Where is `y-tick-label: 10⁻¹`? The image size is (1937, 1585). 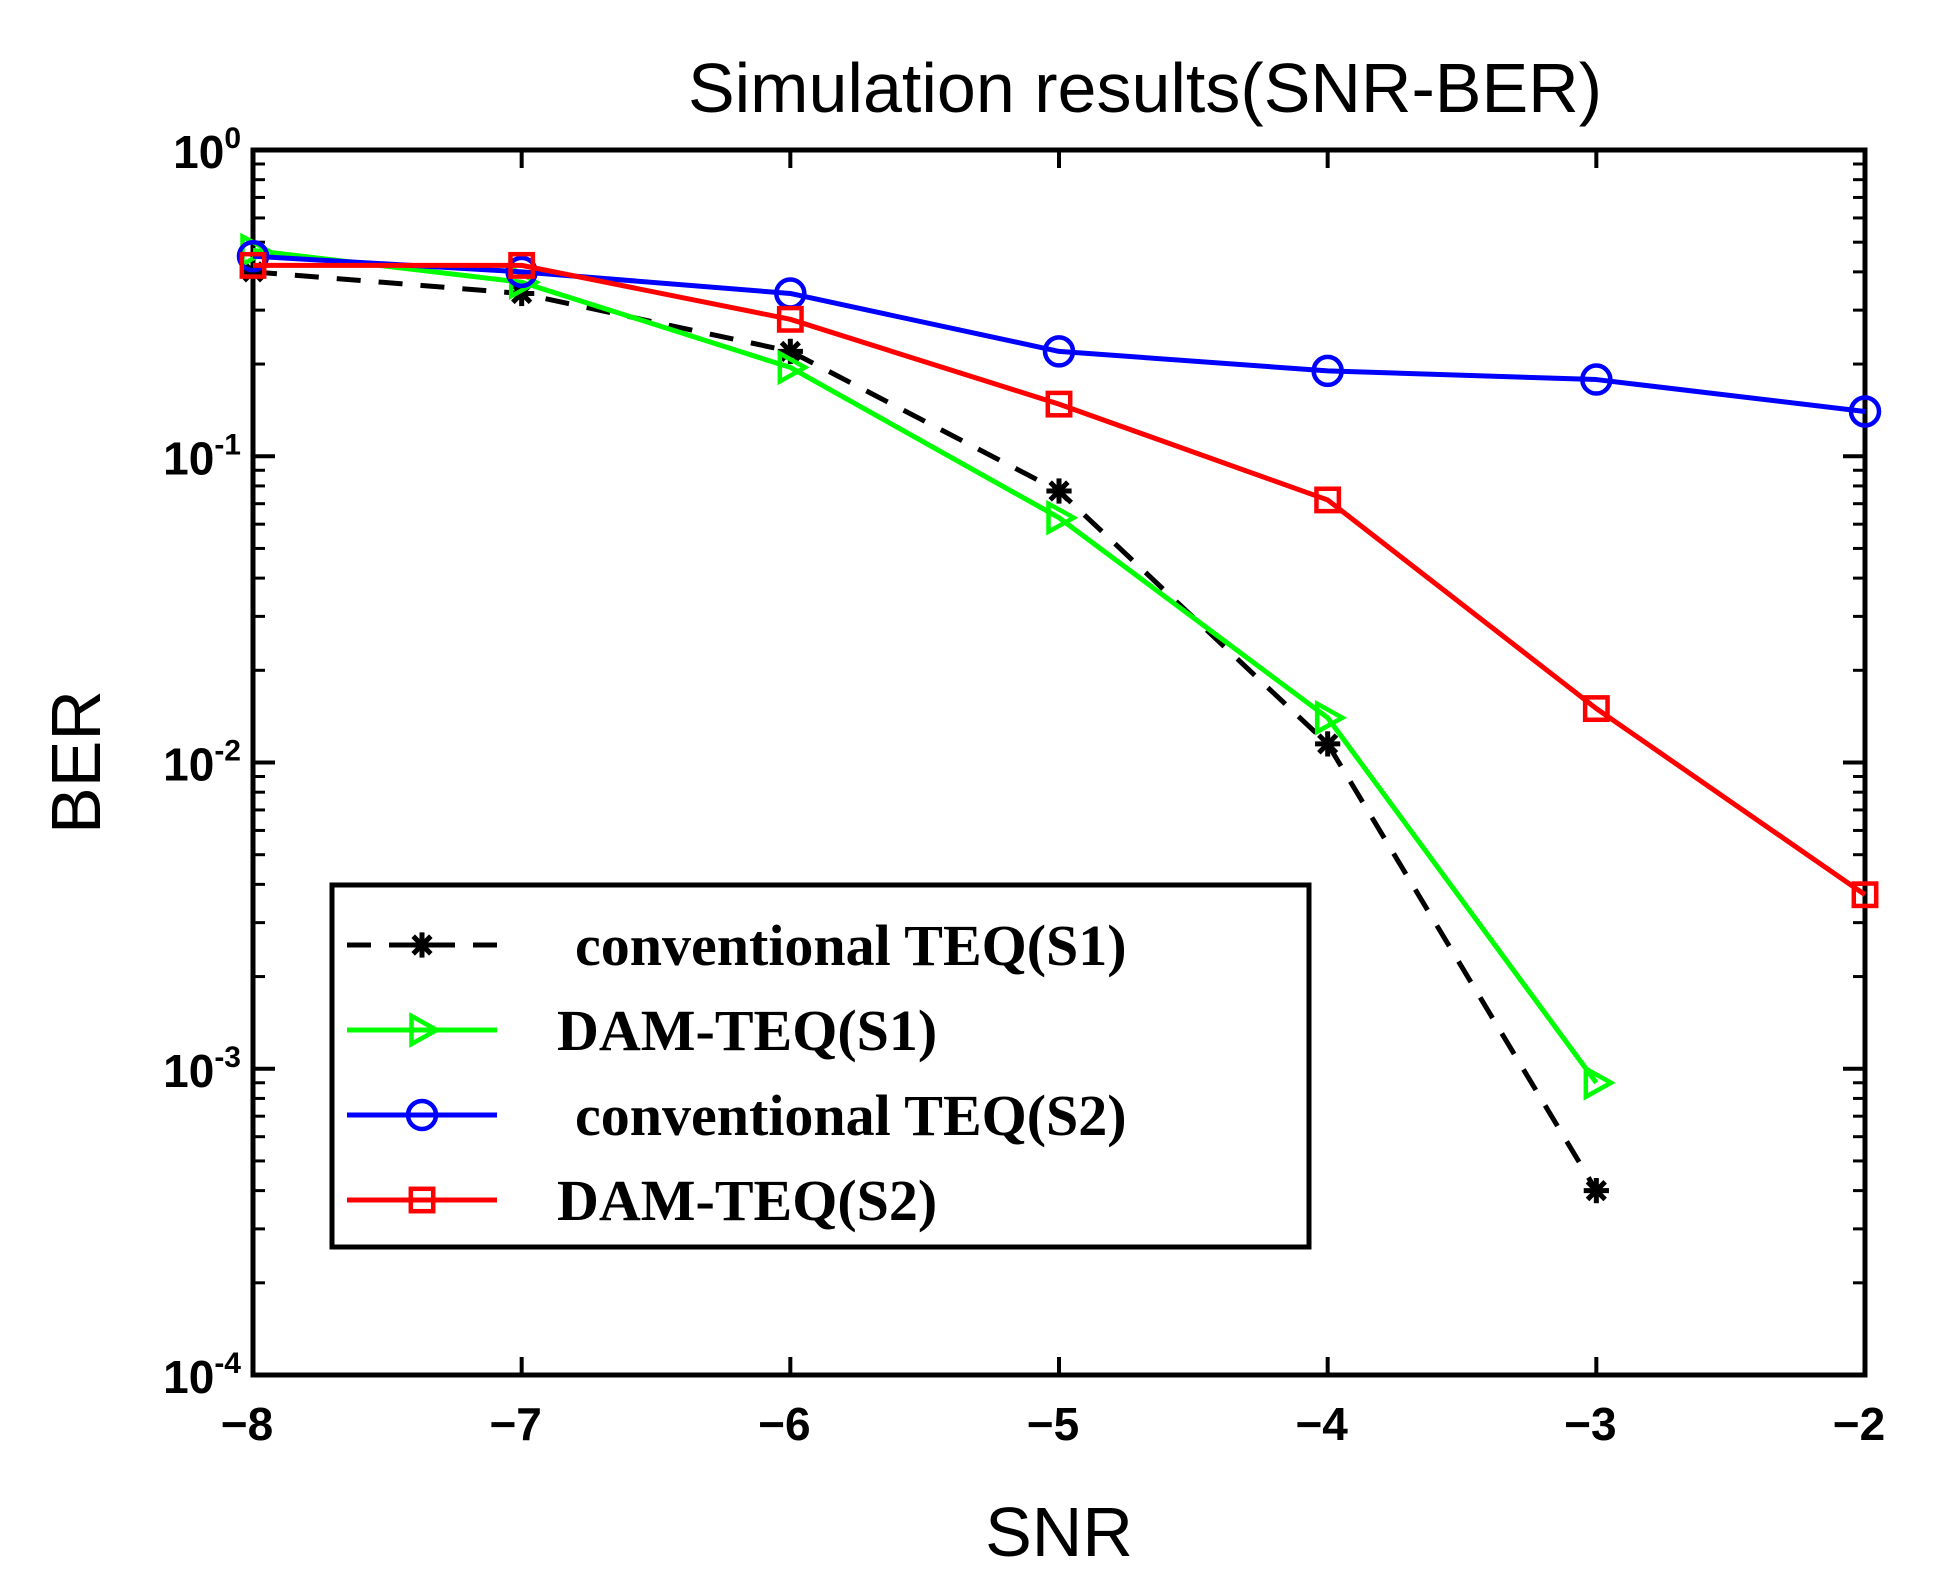
y-tick-label: 10⁻¹ is located at coordinates (202, 456).